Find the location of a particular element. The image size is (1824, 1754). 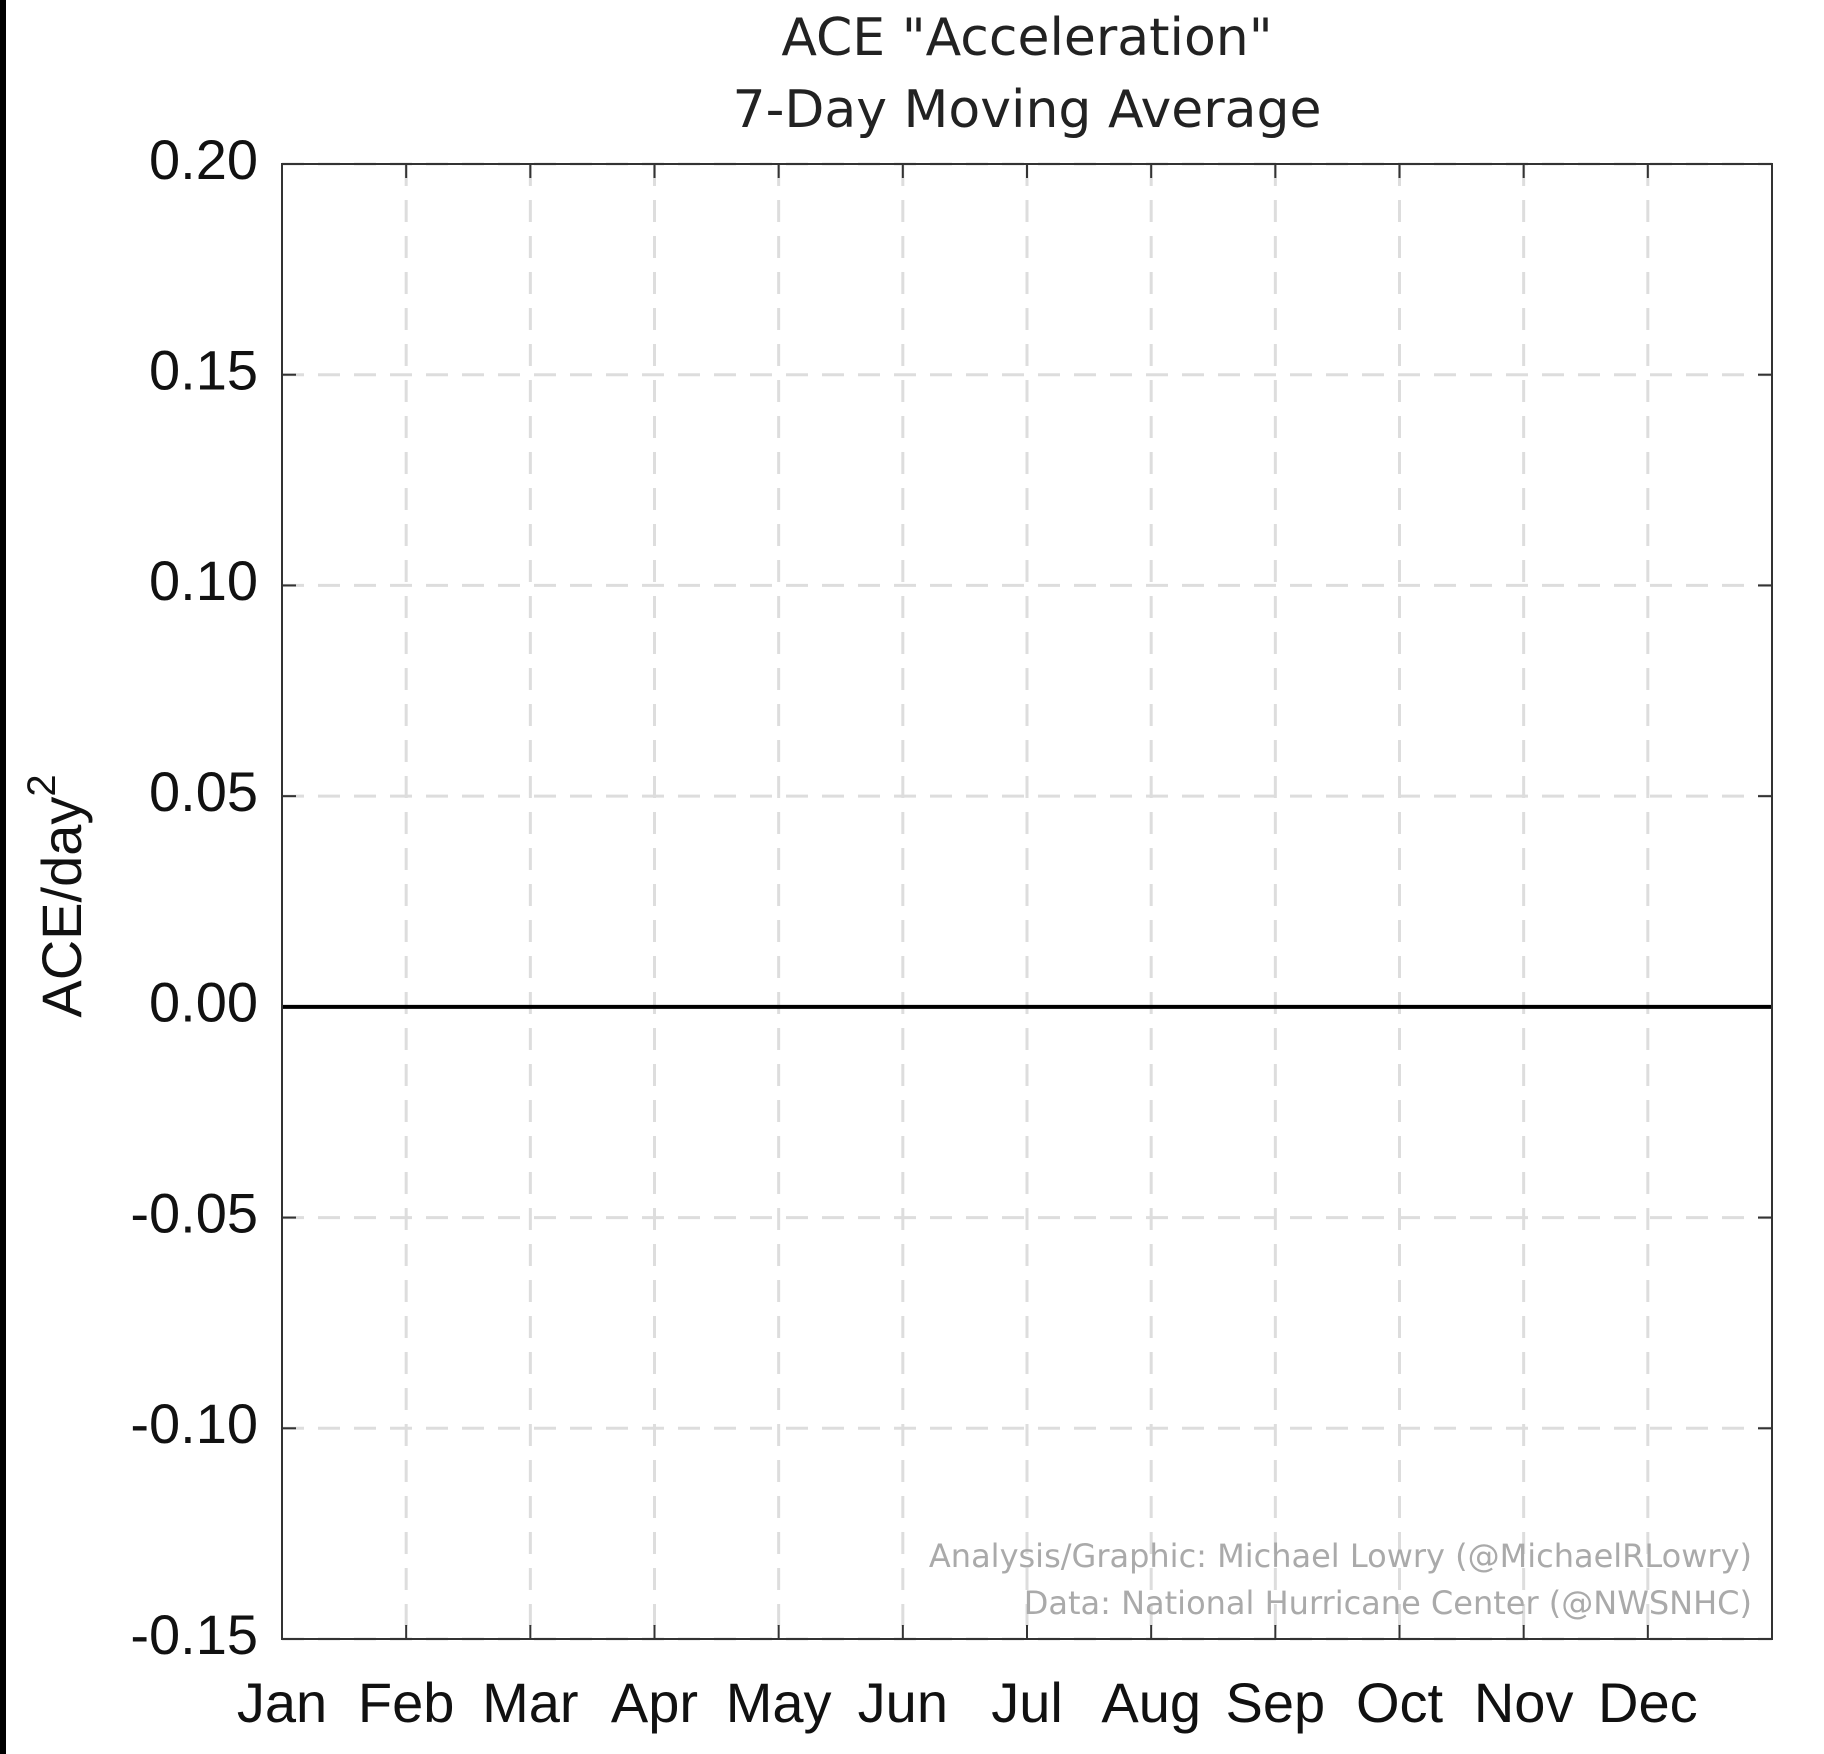

y-axis-label: ACE/day2 is located at coordinates (56, 895).